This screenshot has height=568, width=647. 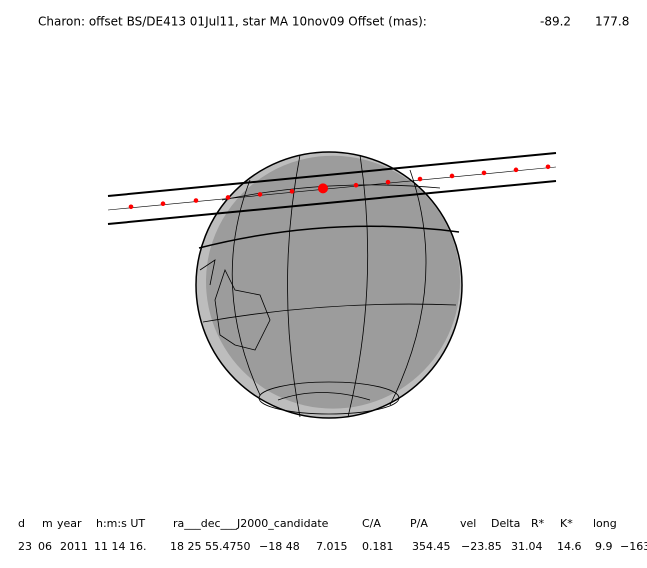 I want to click on cell: −18 48, so click(x=279, y=546).